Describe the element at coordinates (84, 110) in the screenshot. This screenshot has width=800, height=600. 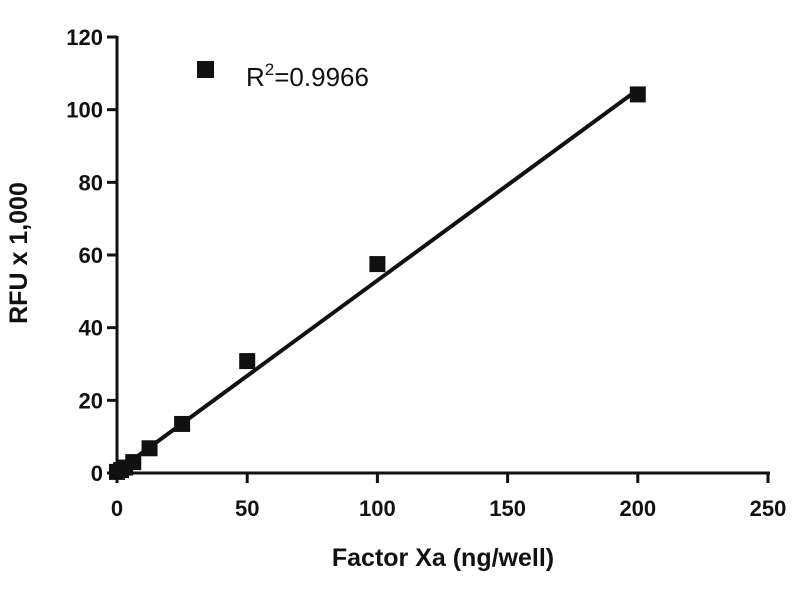
I see `y-tick-label: 100` at that location.